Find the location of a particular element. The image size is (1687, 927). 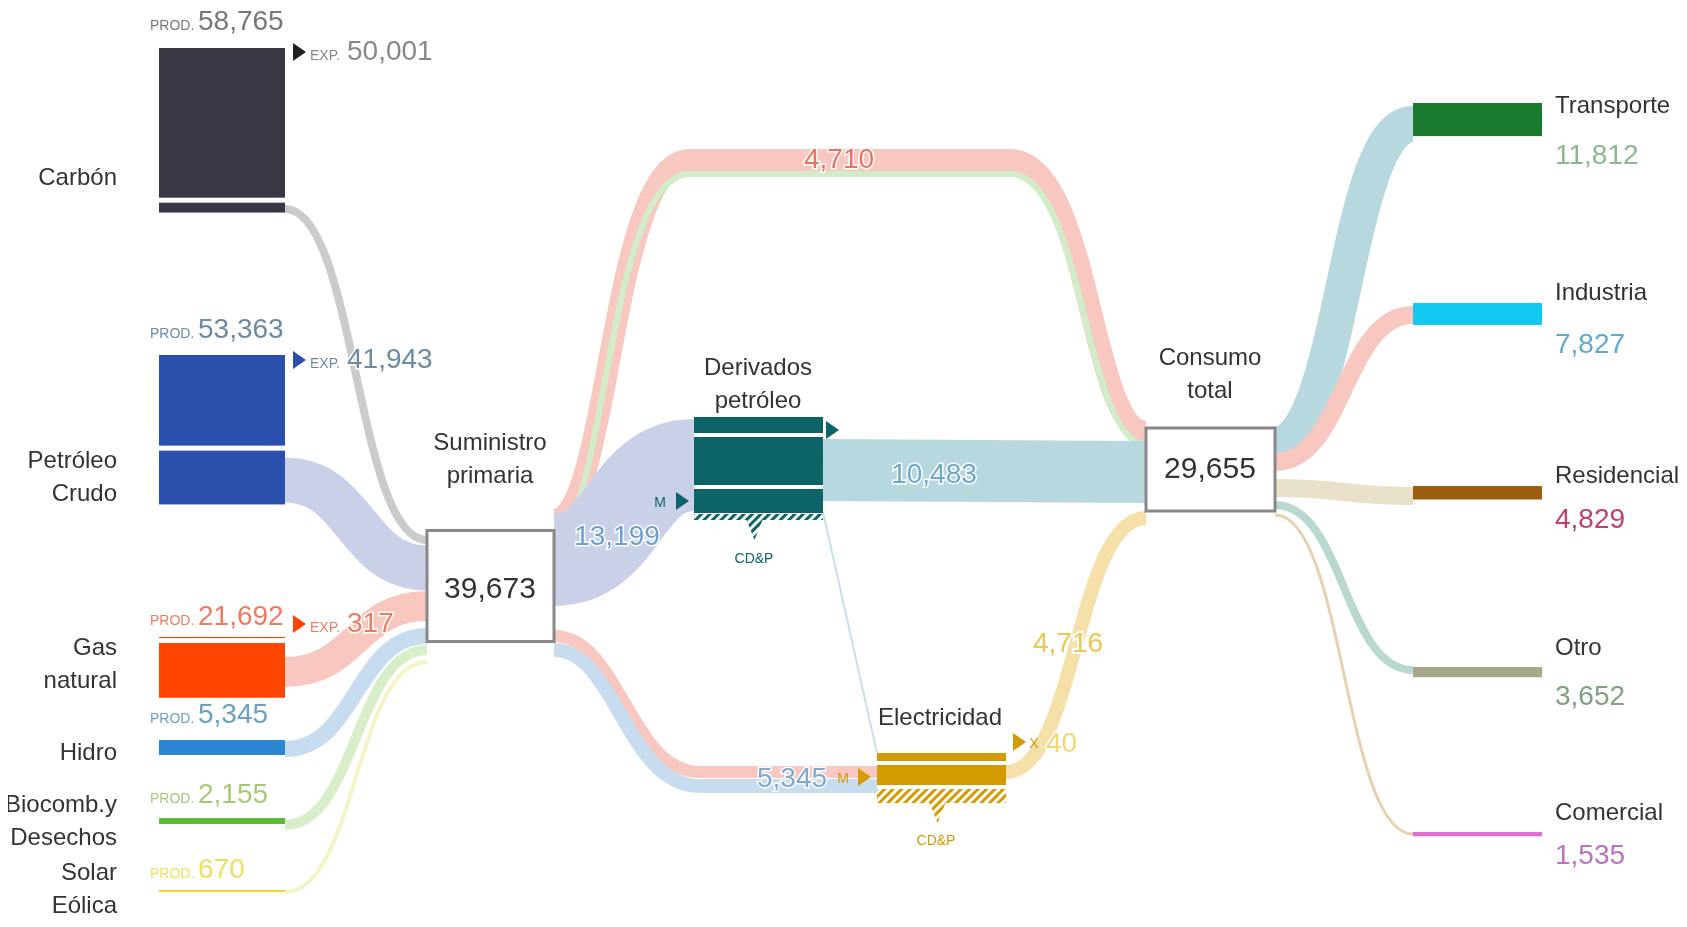

data-label: 21,692 is located at coordinates (241, 615).